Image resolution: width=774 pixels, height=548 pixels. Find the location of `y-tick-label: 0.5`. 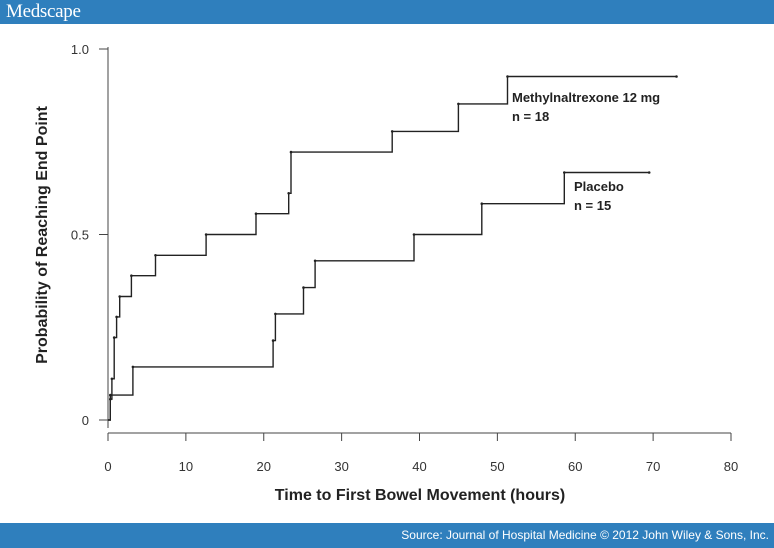

y-tick-label: 0.5 is located at coordinates (80, 235).